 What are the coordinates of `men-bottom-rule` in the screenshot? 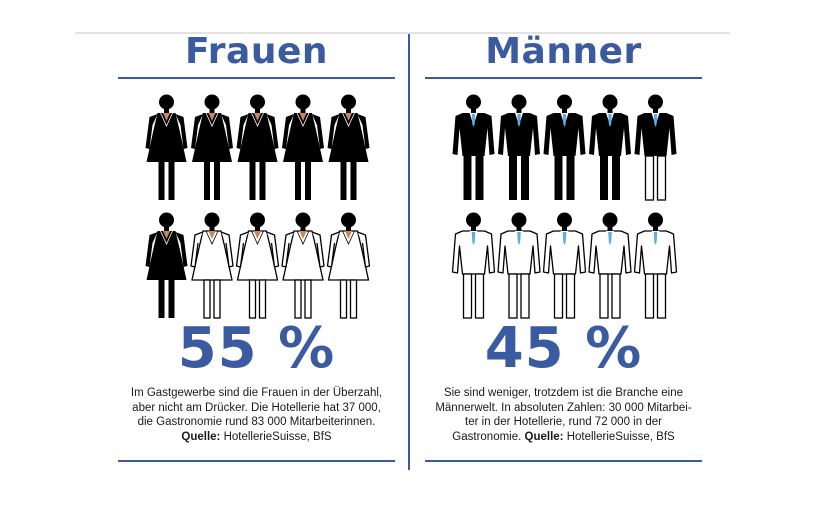 It's located at (563, 461).